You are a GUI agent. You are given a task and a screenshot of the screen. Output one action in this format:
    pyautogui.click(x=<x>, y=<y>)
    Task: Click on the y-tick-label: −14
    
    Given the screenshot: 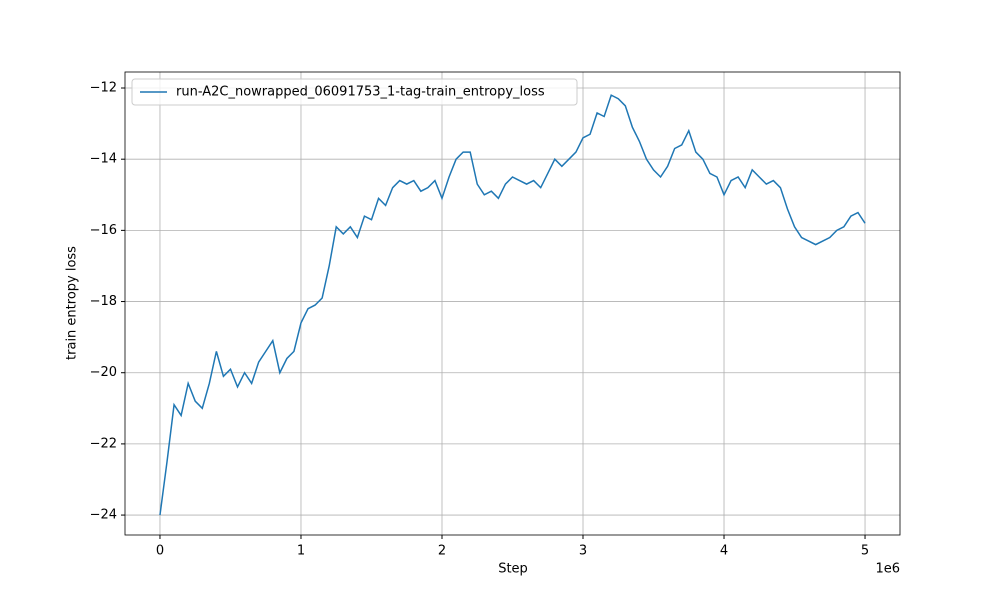 What is the action you would take?
    pyautogui.click(x=103, y=159)
    